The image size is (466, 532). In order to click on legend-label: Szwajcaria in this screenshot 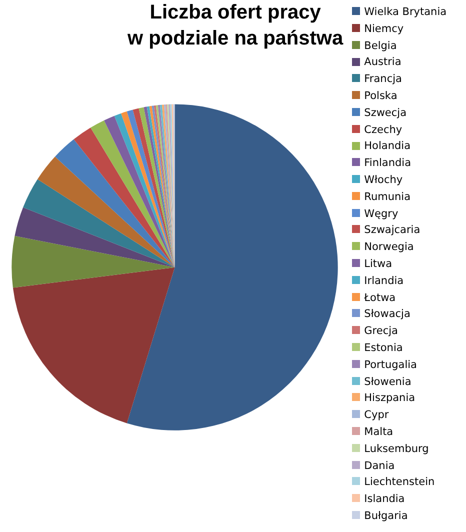, I will do `click(392, 230)`.